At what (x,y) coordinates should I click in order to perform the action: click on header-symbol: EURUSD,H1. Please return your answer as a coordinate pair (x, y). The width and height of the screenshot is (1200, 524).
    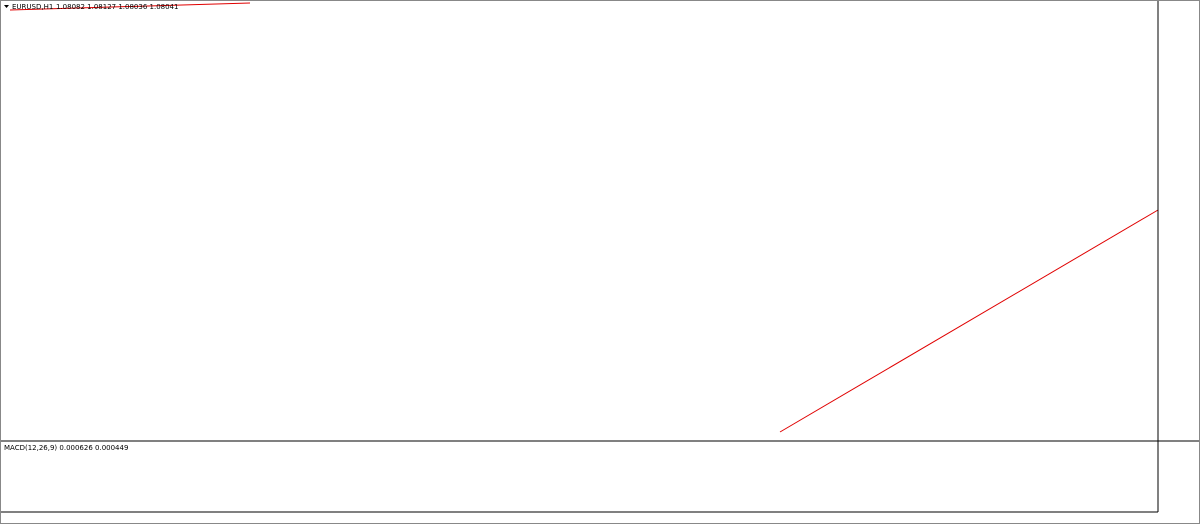
    Looking at the image, I should click on (32, 7).